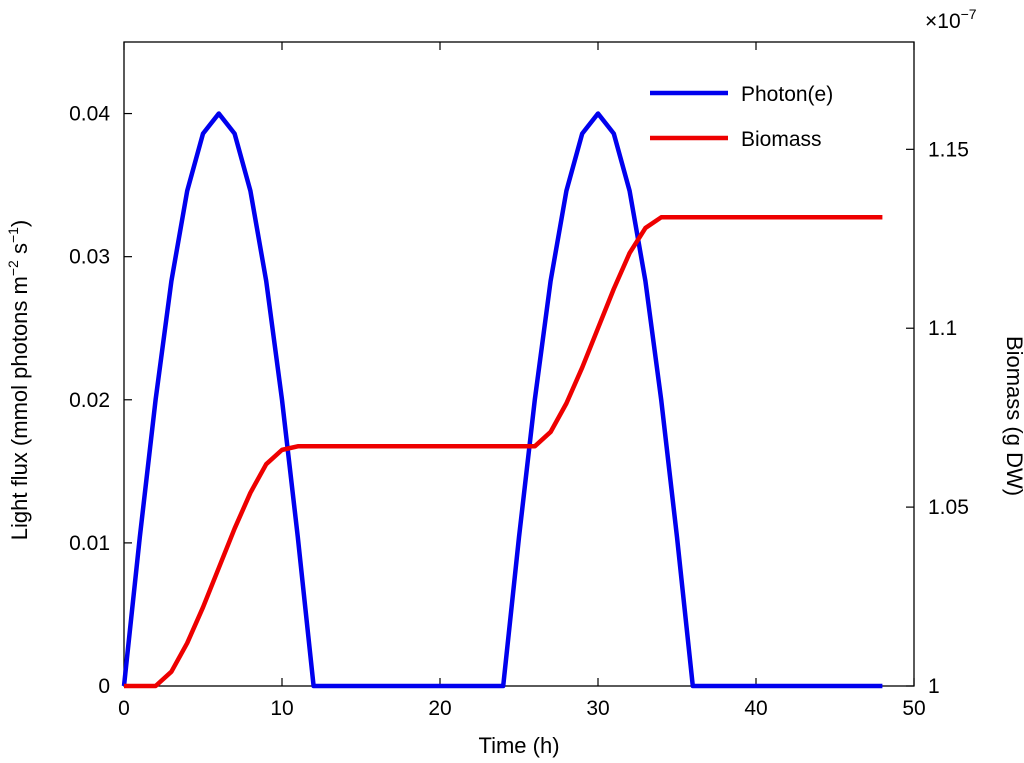 The height and width of the screenshot is (763, 1024). Describe the element at coordinates (942, 328) in the screenshot. I see `right-y-tick-label: 1.1` at that location.